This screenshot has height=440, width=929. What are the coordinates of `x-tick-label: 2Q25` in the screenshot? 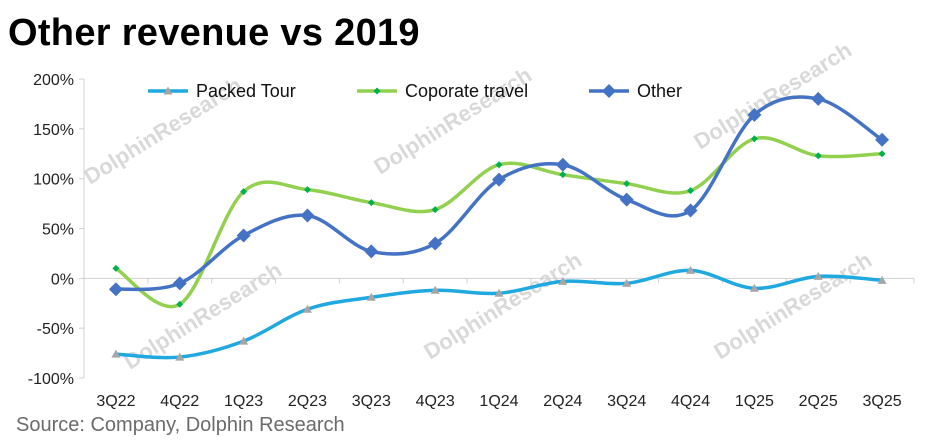 It's located at (818, 401).